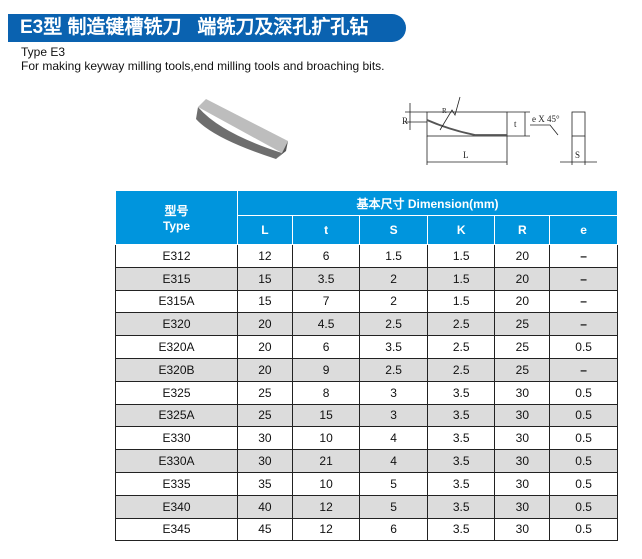 This screenshot has width=642, height=559. What do you see at coordinates (393, 529) in the screenshot?
I see `cell-S: 6` at bounding box center [393, 529].